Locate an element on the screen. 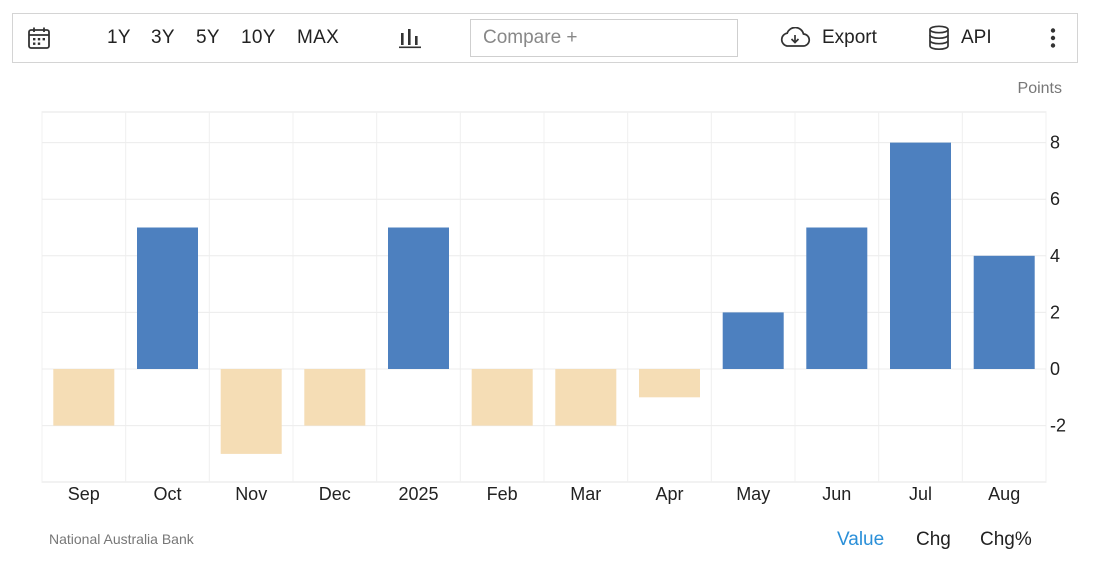 The image size is (1093, 566). y-tick-label: 2 is located at coordinates (1055, 312).